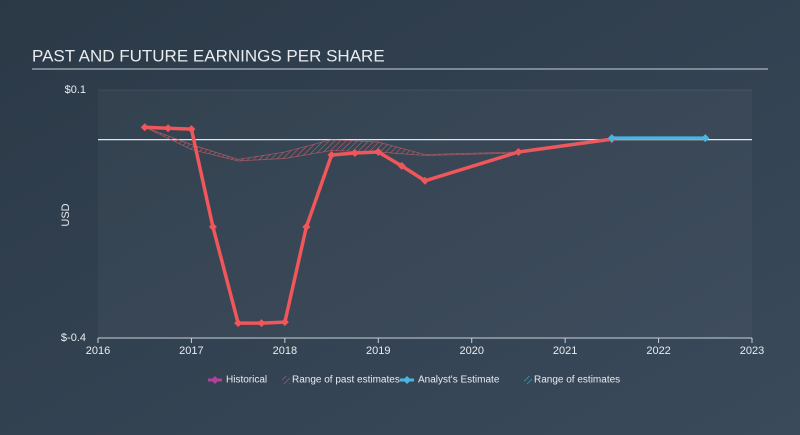  What do you see at coordinates (378, 351) in the screenshot?
I see `x-tick-label: 2019` at bounding box center [378, 351].